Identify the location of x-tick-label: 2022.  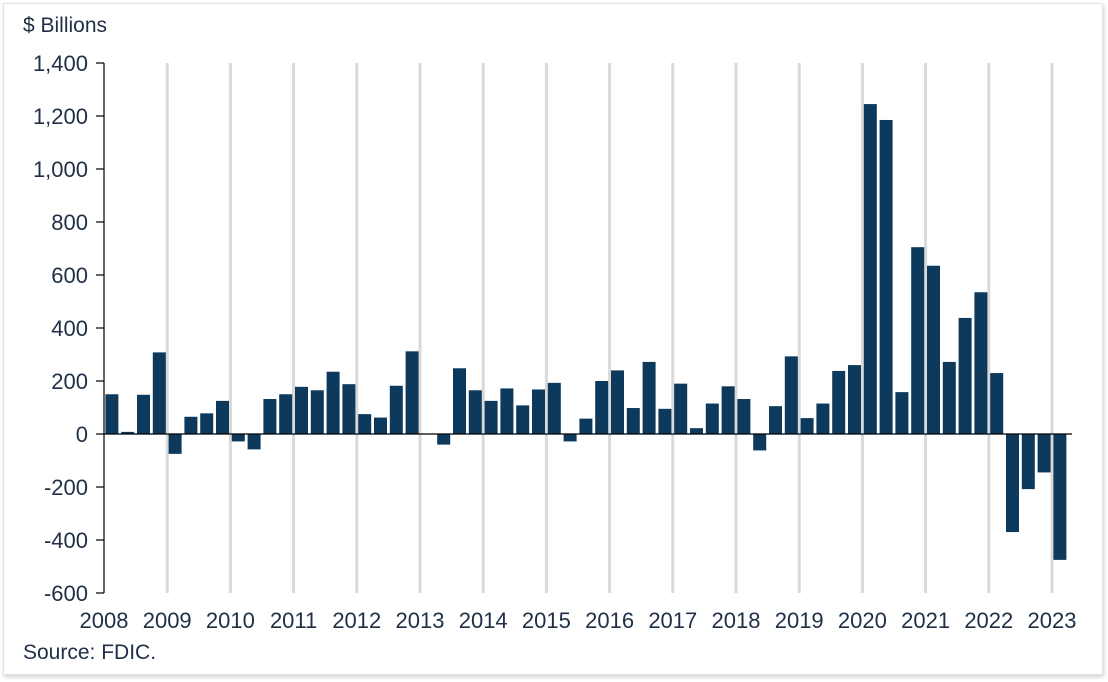
(988, 620).